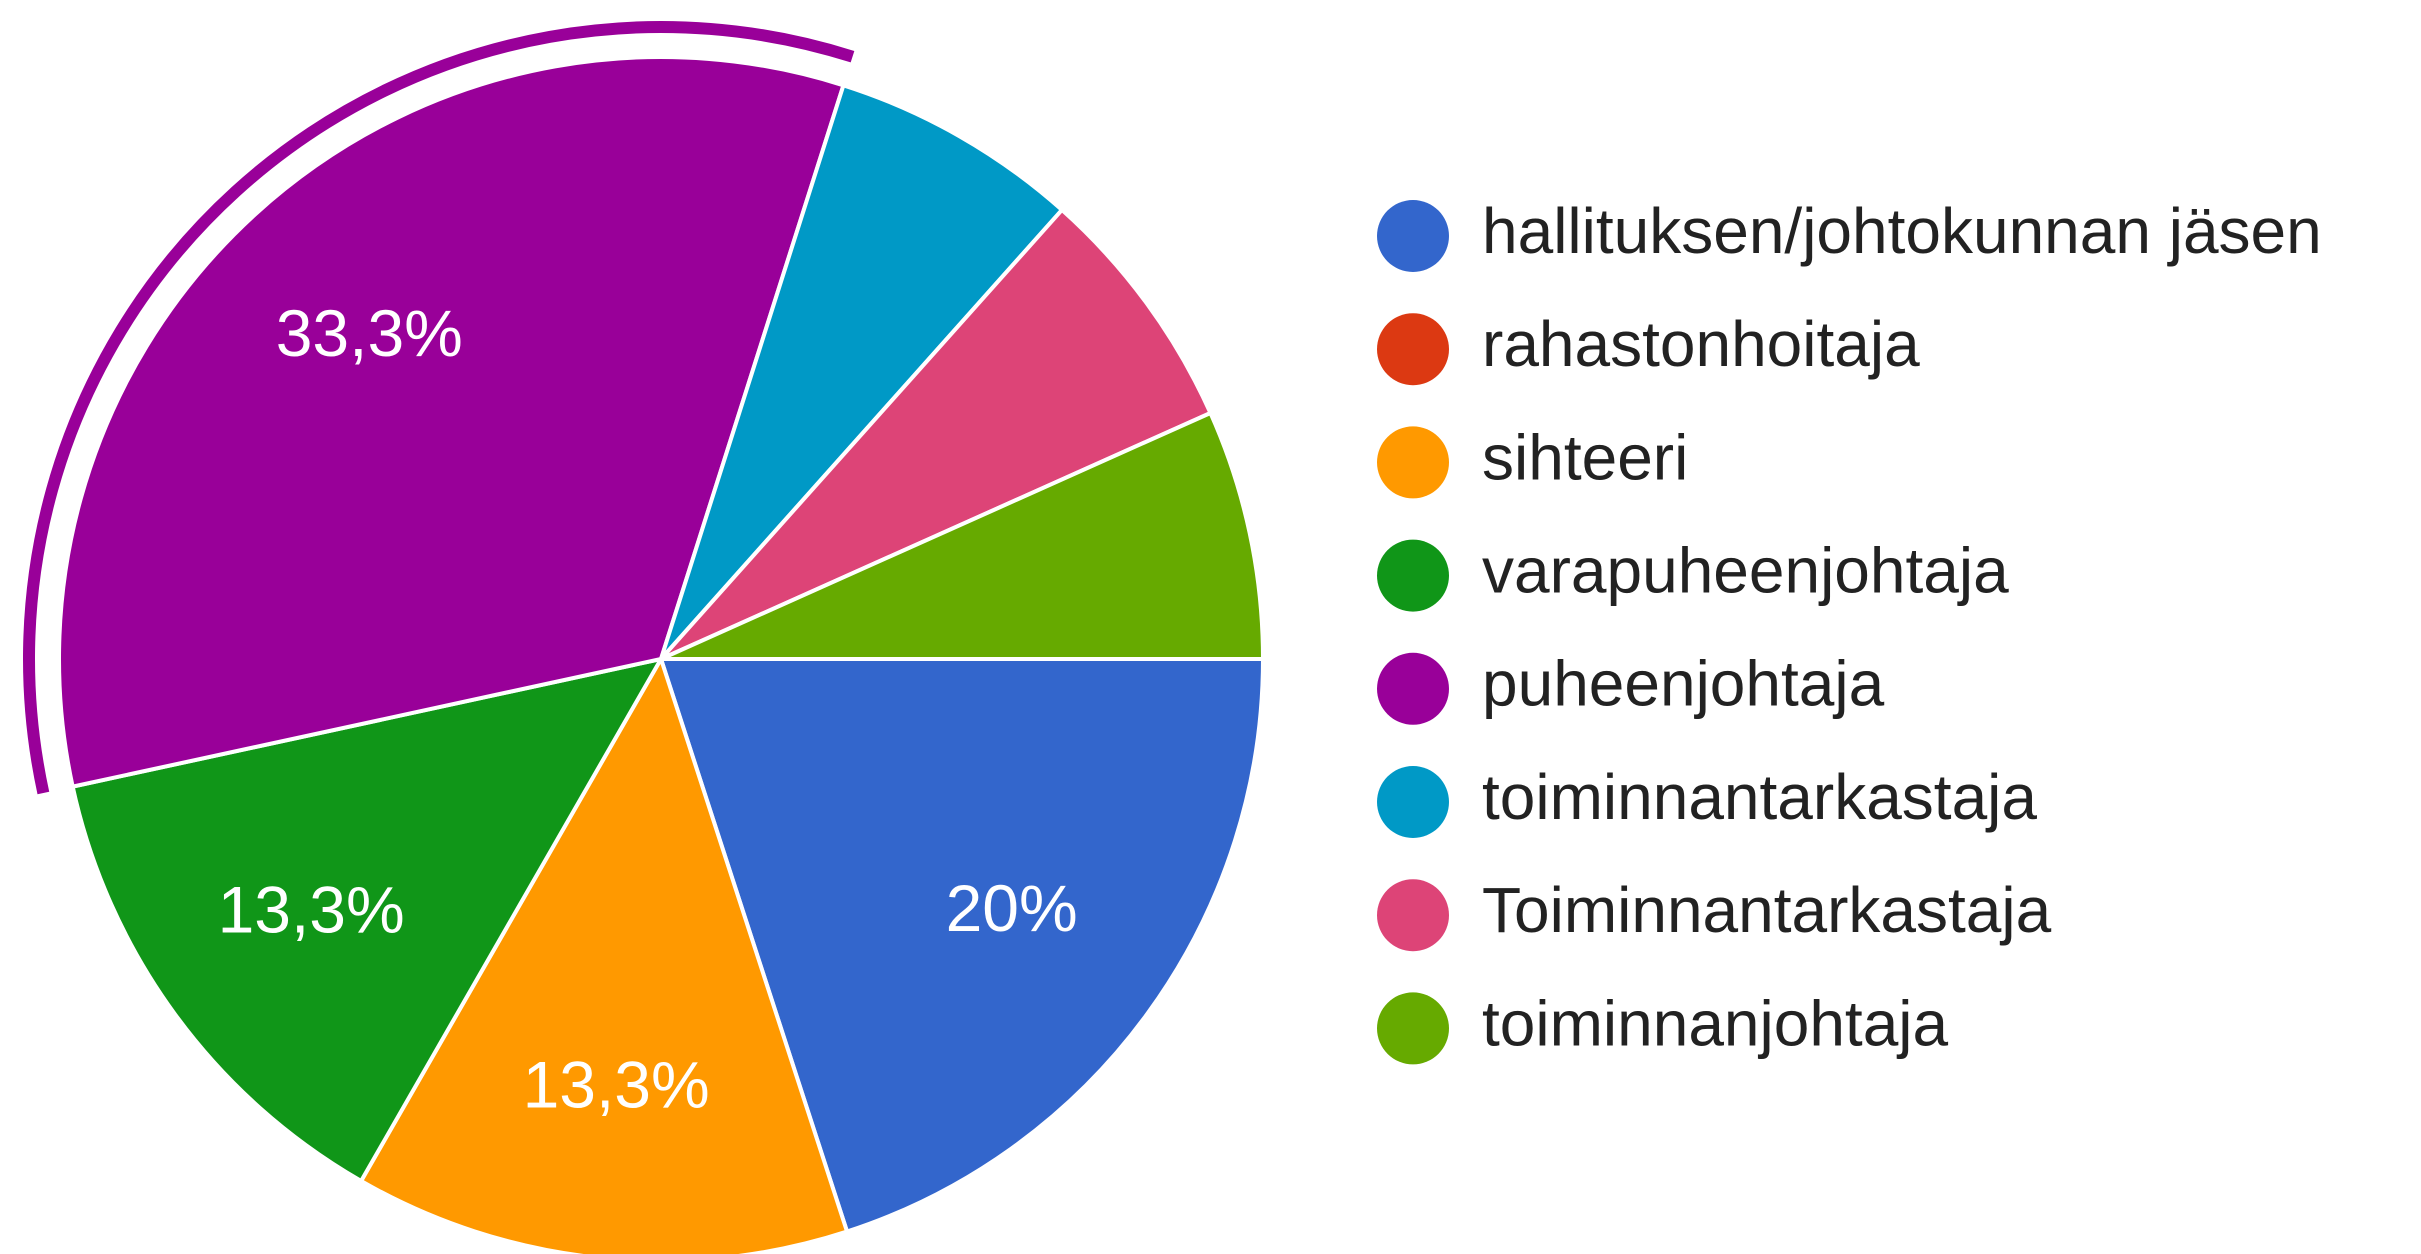 Image resolution: width=2421 pixels, height=1254 pixels. I want to click on legend-label: Toiminnantarkastaja, so click(1767, 910).